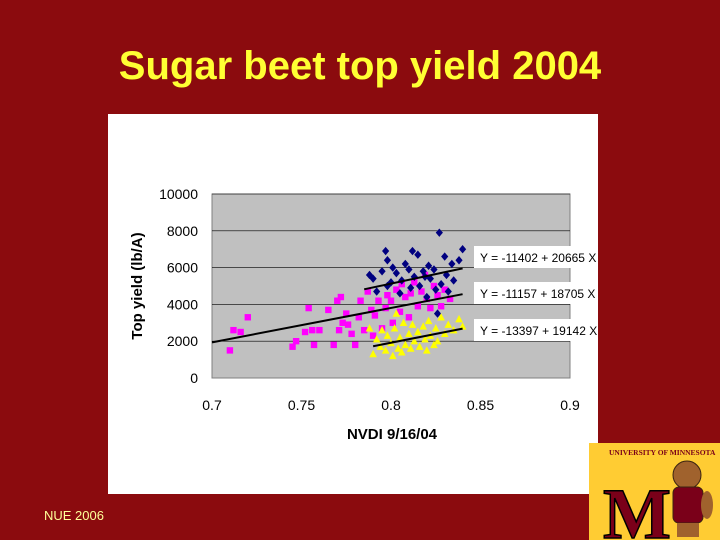  I want to click on x-tick-labels: 0.7 0.75 0.8 0.85 0.9, so click(391, 405).